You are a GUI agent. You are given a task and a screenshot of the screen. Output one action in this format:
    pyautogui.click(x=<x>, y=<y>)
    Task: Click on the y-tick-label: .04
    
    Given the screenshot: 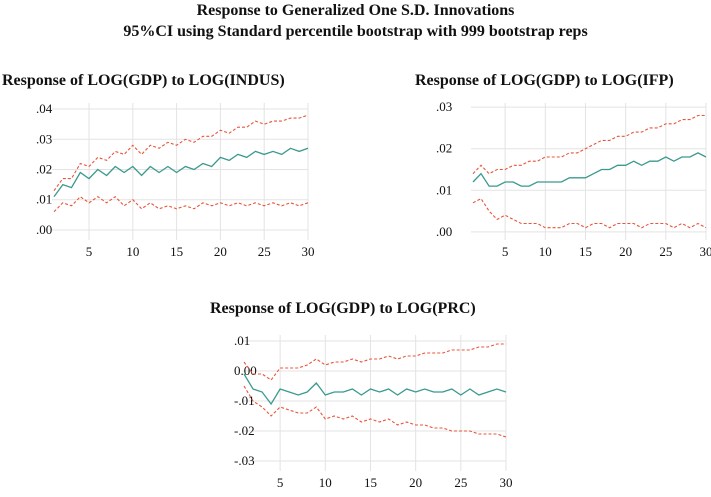 What is the action you would take?
    pyautogui.click(x=44, y=108)
    